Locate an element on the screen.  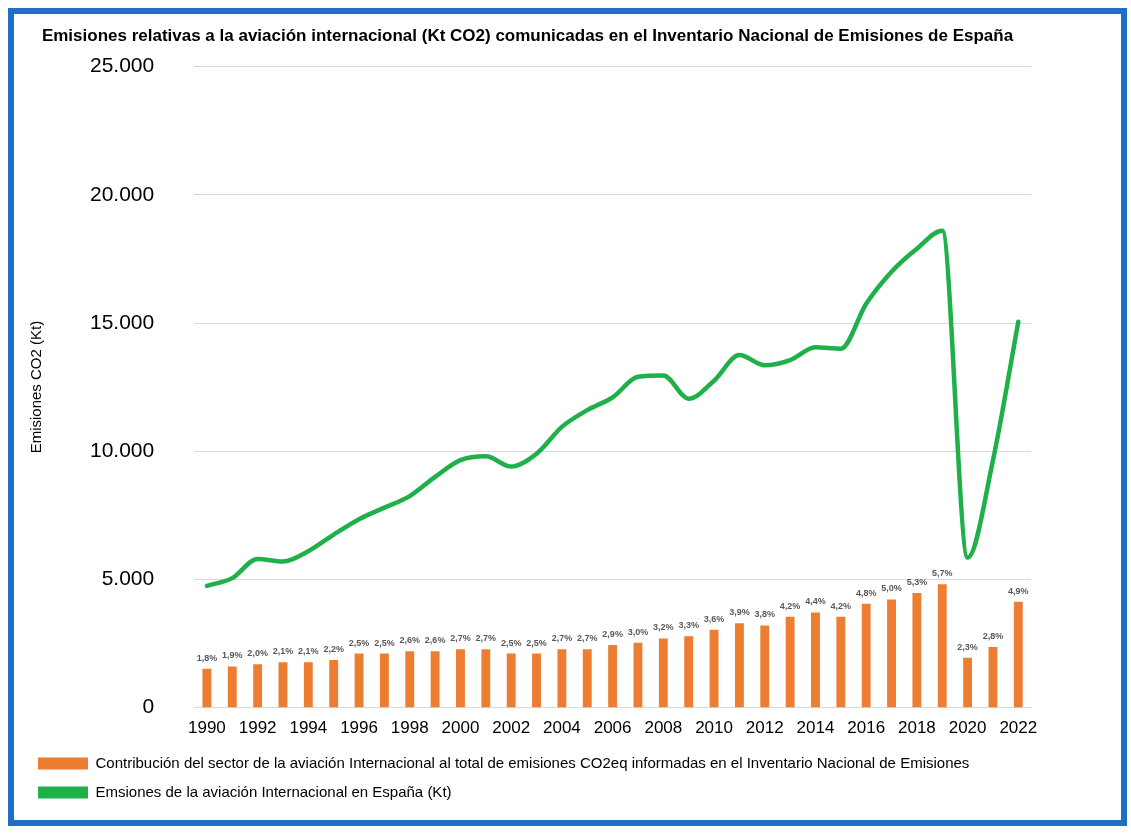
x-tick-label: 1996 is located at coordinates (359, 728).